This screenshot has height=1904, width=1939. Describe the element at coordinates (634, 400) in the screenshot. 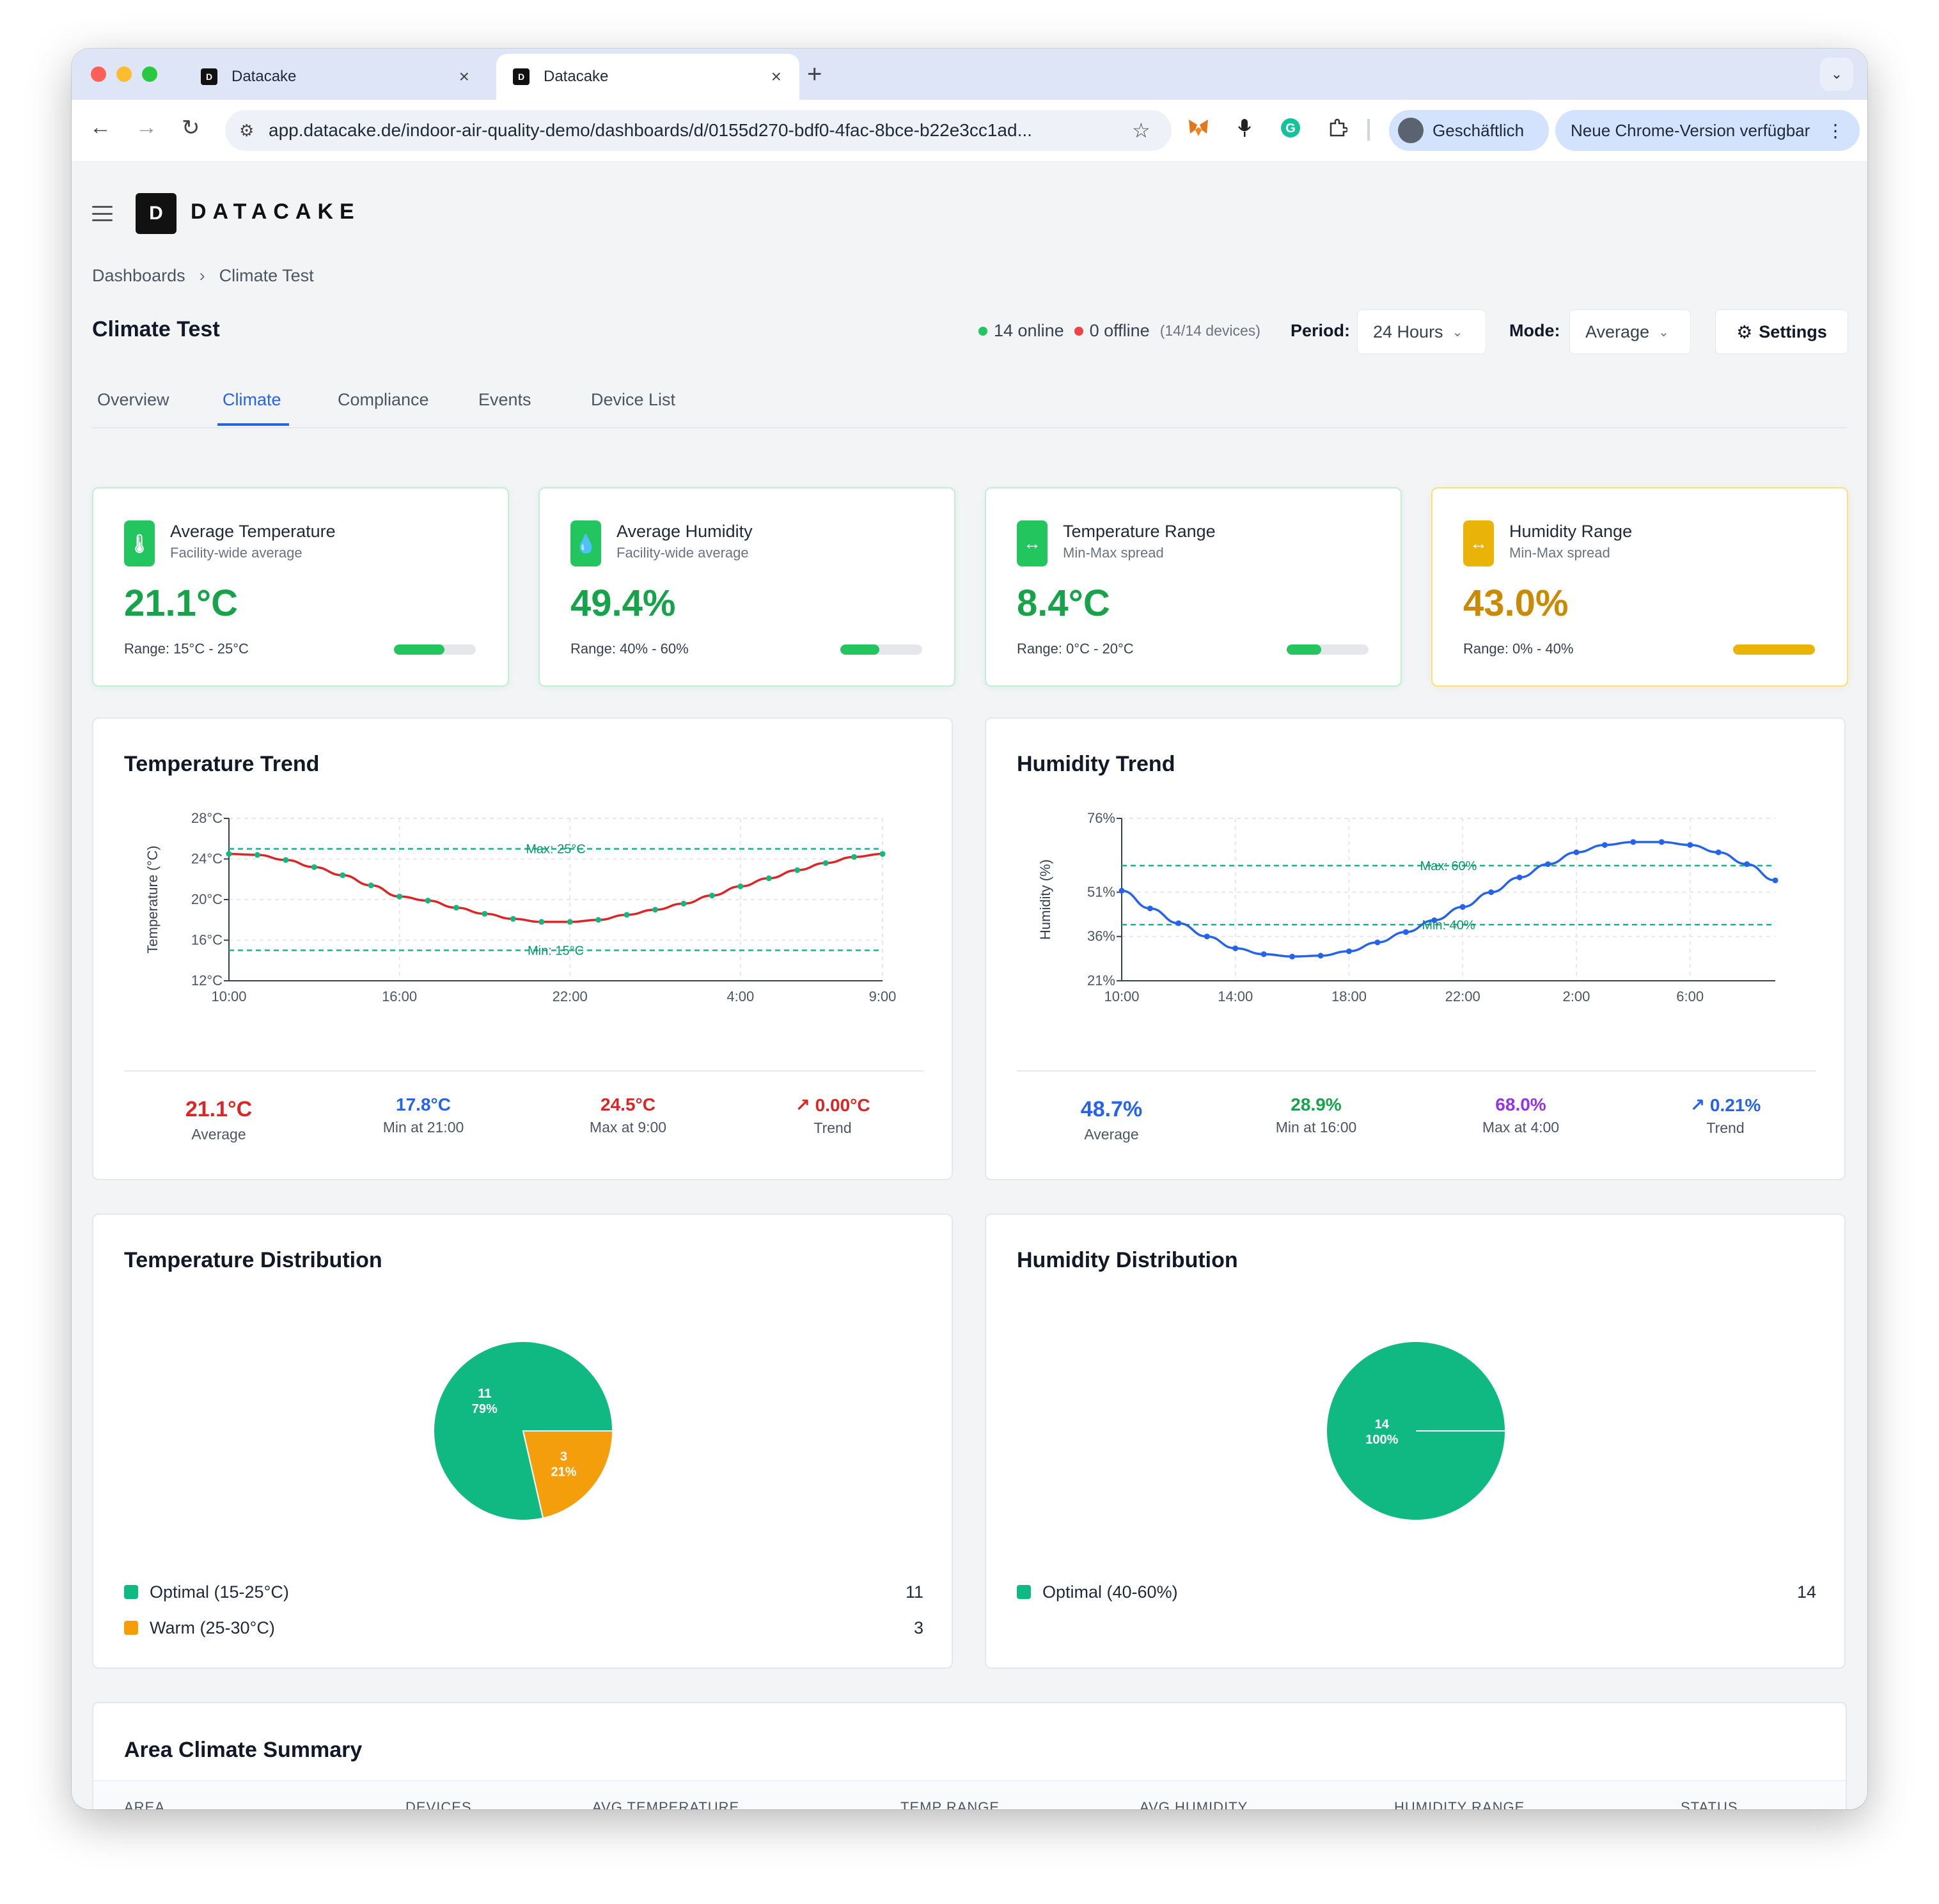

I see `tab-device-list: Device List` at that location.